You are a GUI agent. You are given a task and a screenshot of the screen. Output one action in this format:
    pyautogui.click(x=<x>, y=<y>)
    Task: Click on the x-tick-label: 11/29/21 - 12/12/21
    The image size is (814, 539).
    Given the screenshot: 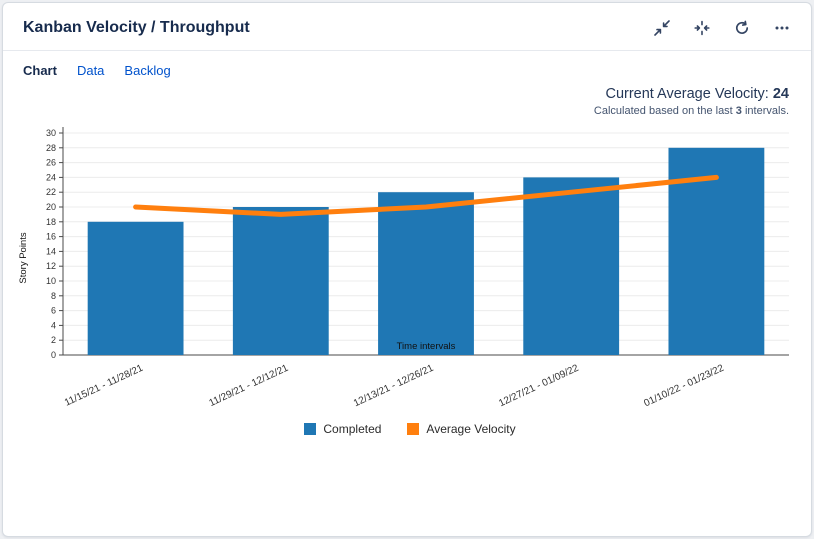 What is the action you would take?
    pyautogui.click(x=248, y=386)
    